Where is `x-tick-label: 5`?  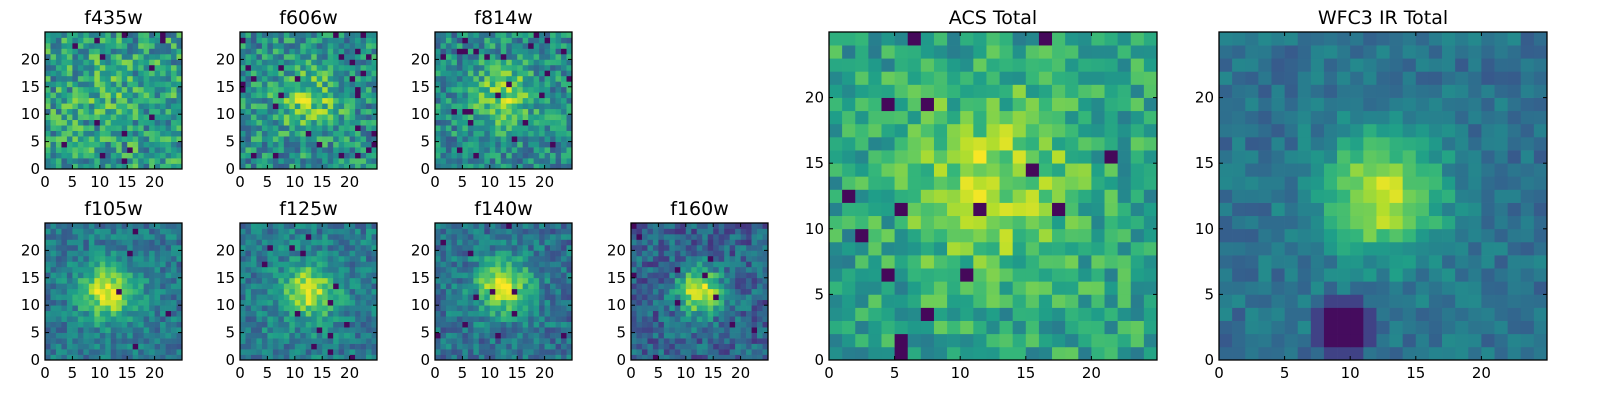 x-tick-label: 5 is located at coordinates (73, 182).